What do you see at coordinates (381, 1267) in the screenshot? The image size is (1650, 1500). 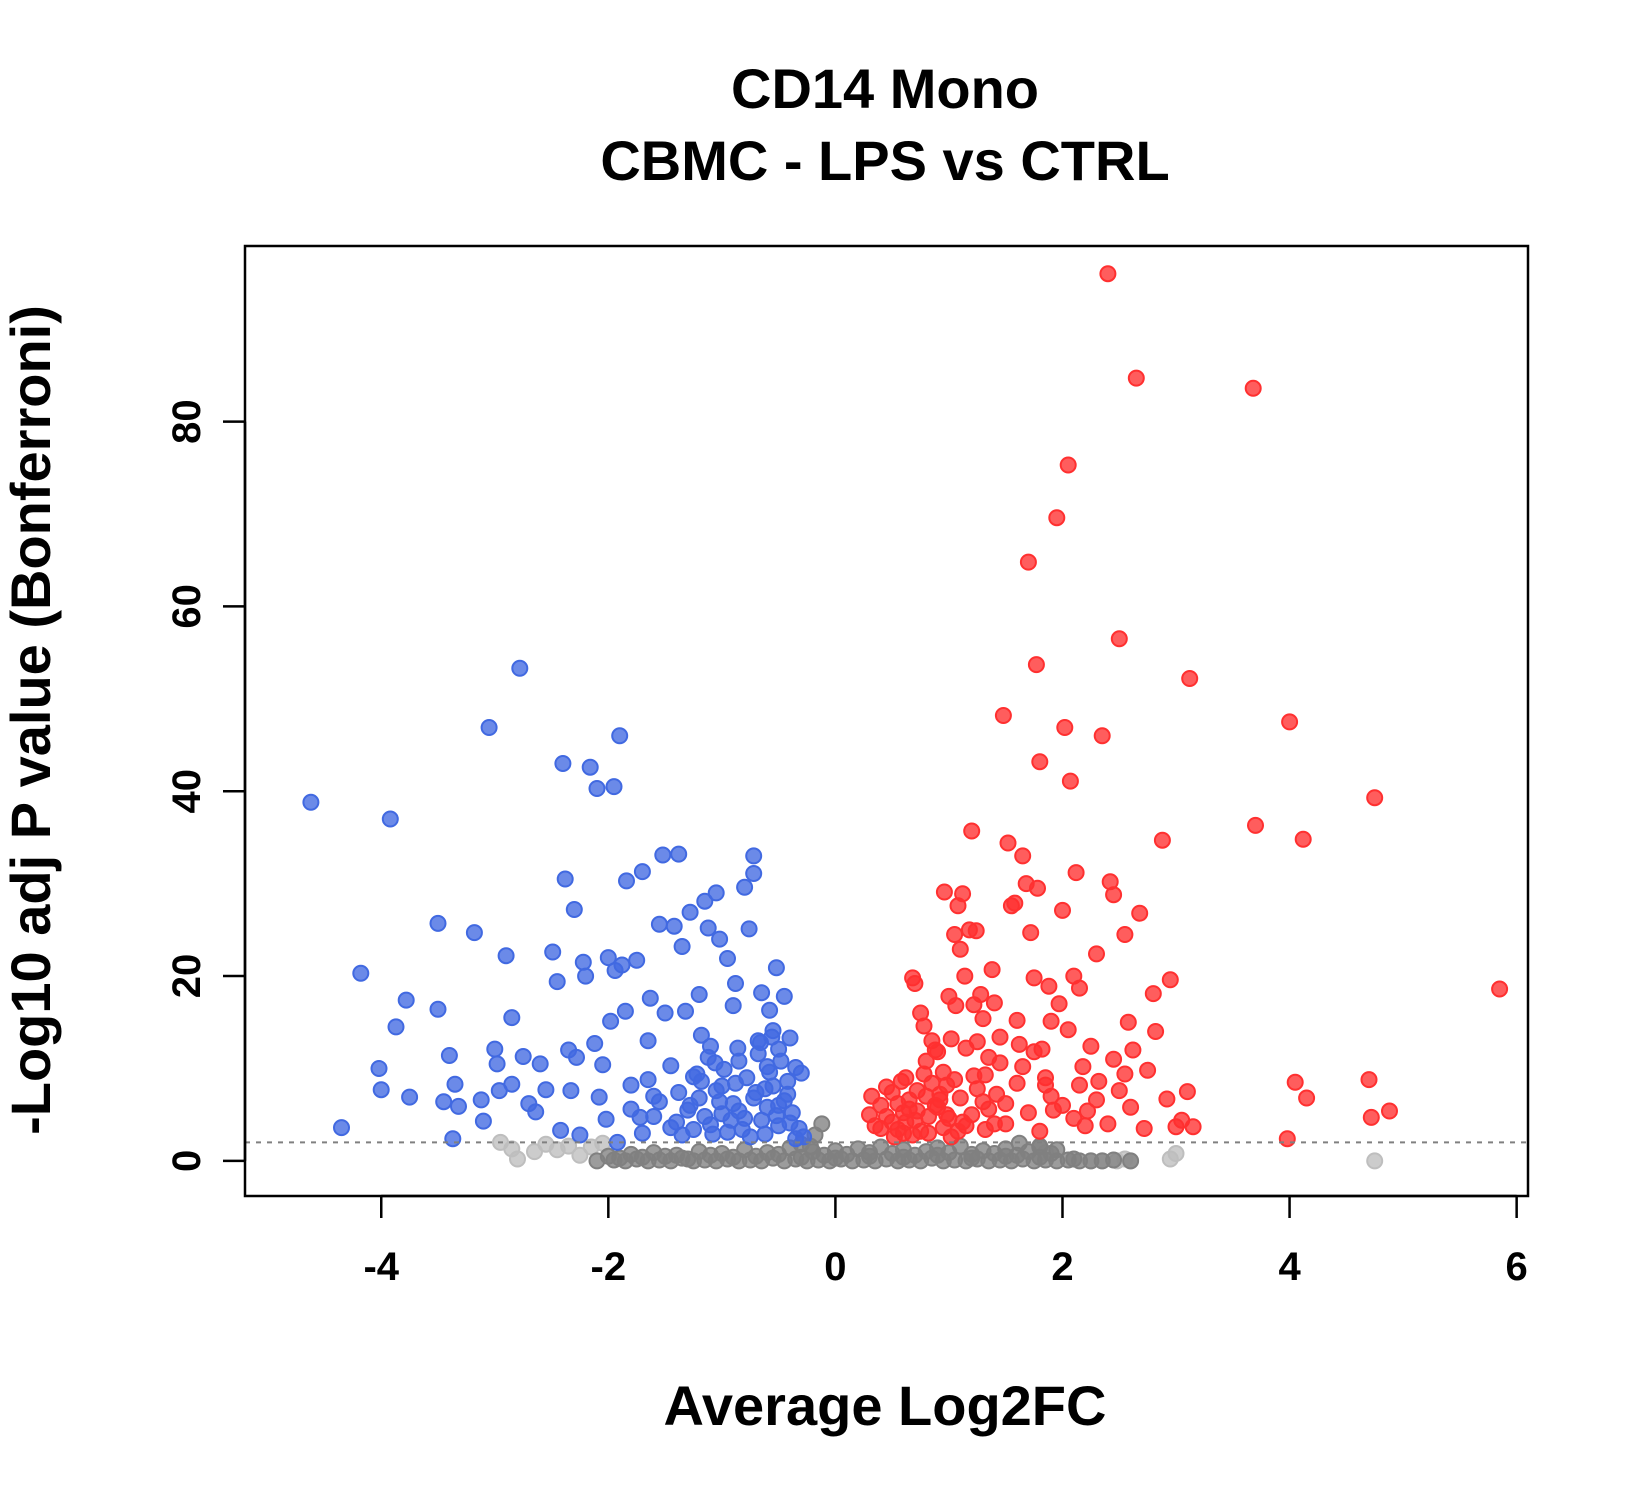 I see `x-tick-label: -4` at bounding box center [381, 1267].